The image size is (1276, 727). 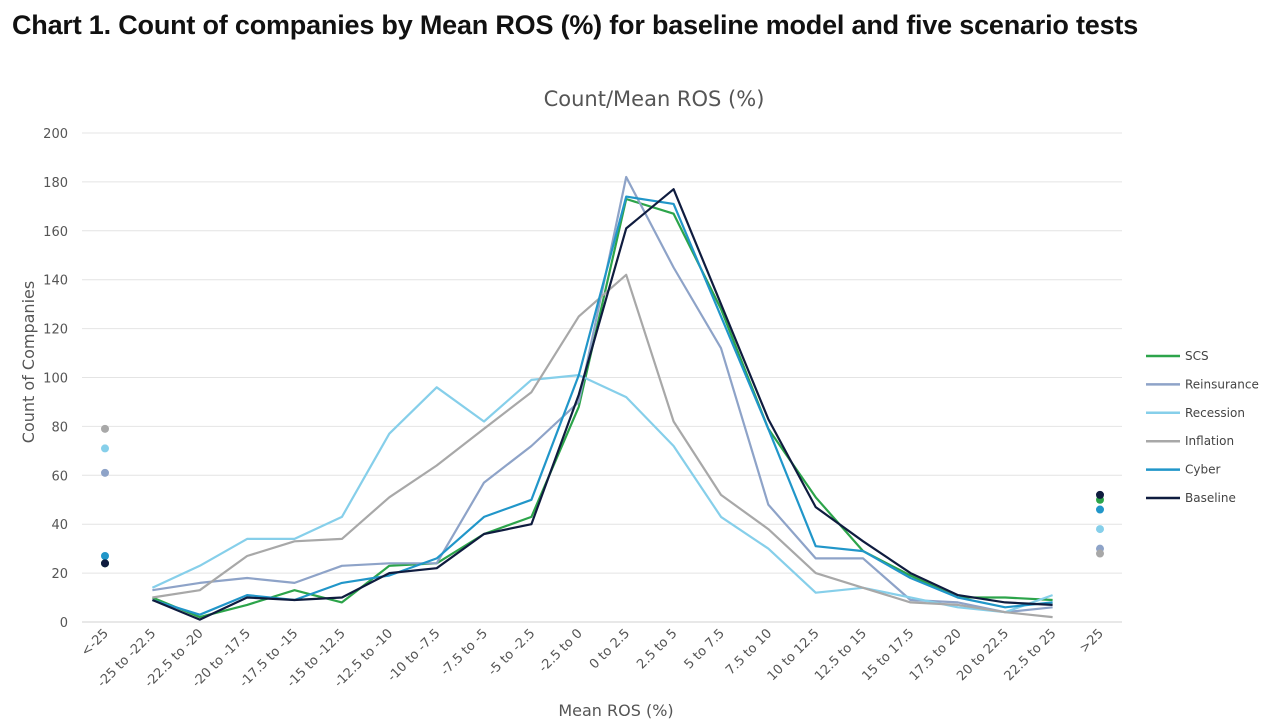 I want to click on y-tick-label: 200, so click(x=55, y=134).